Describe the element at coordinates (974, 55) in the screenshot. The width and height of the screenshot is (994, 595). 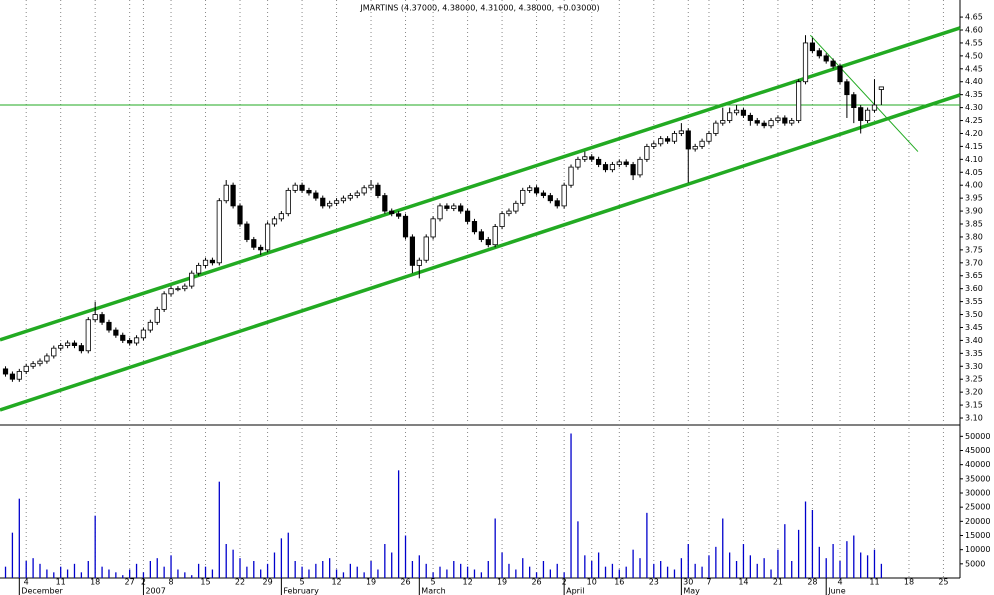
I see `y-tick-label: 4.50` at that location.